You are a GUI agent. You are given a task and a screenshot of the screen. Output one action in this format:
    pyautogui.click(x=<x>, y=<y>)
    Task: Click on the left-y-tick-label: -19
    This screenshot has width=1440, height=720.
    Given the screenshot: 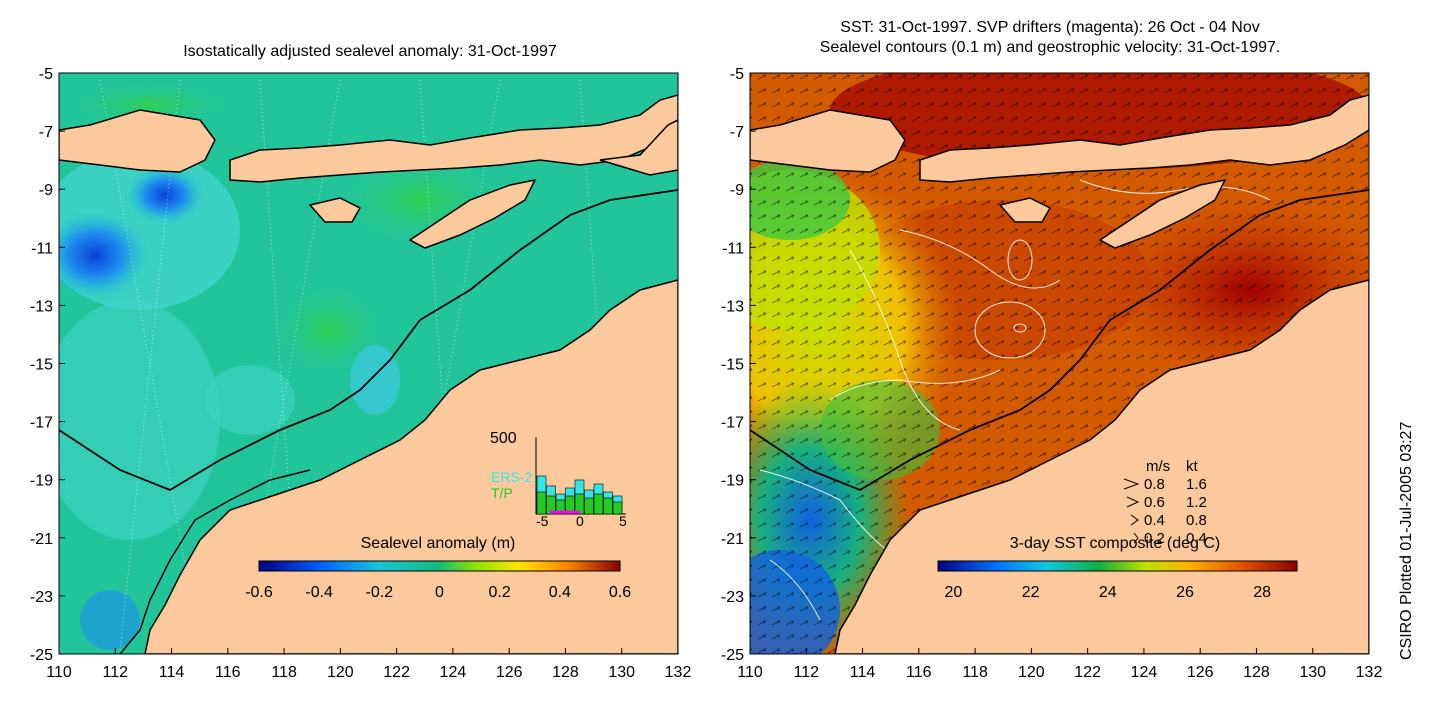 What is the action you would take?
    pyautogui.click(x=41, y=481)
    